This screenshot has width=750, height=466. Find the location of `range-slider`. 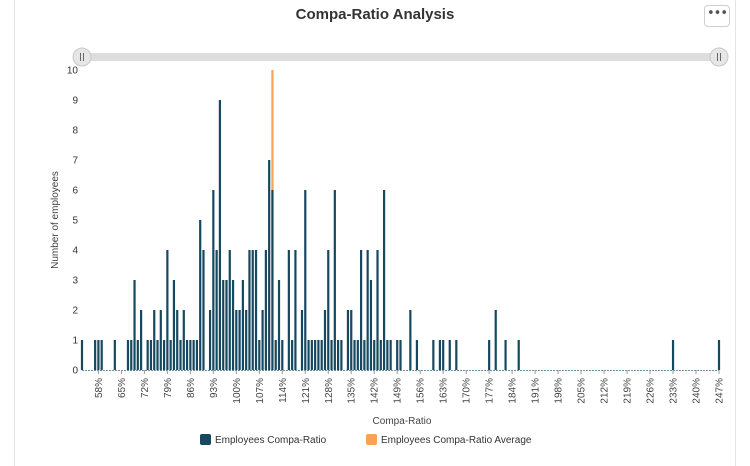

range-slider is located at coordinates (400, 57).